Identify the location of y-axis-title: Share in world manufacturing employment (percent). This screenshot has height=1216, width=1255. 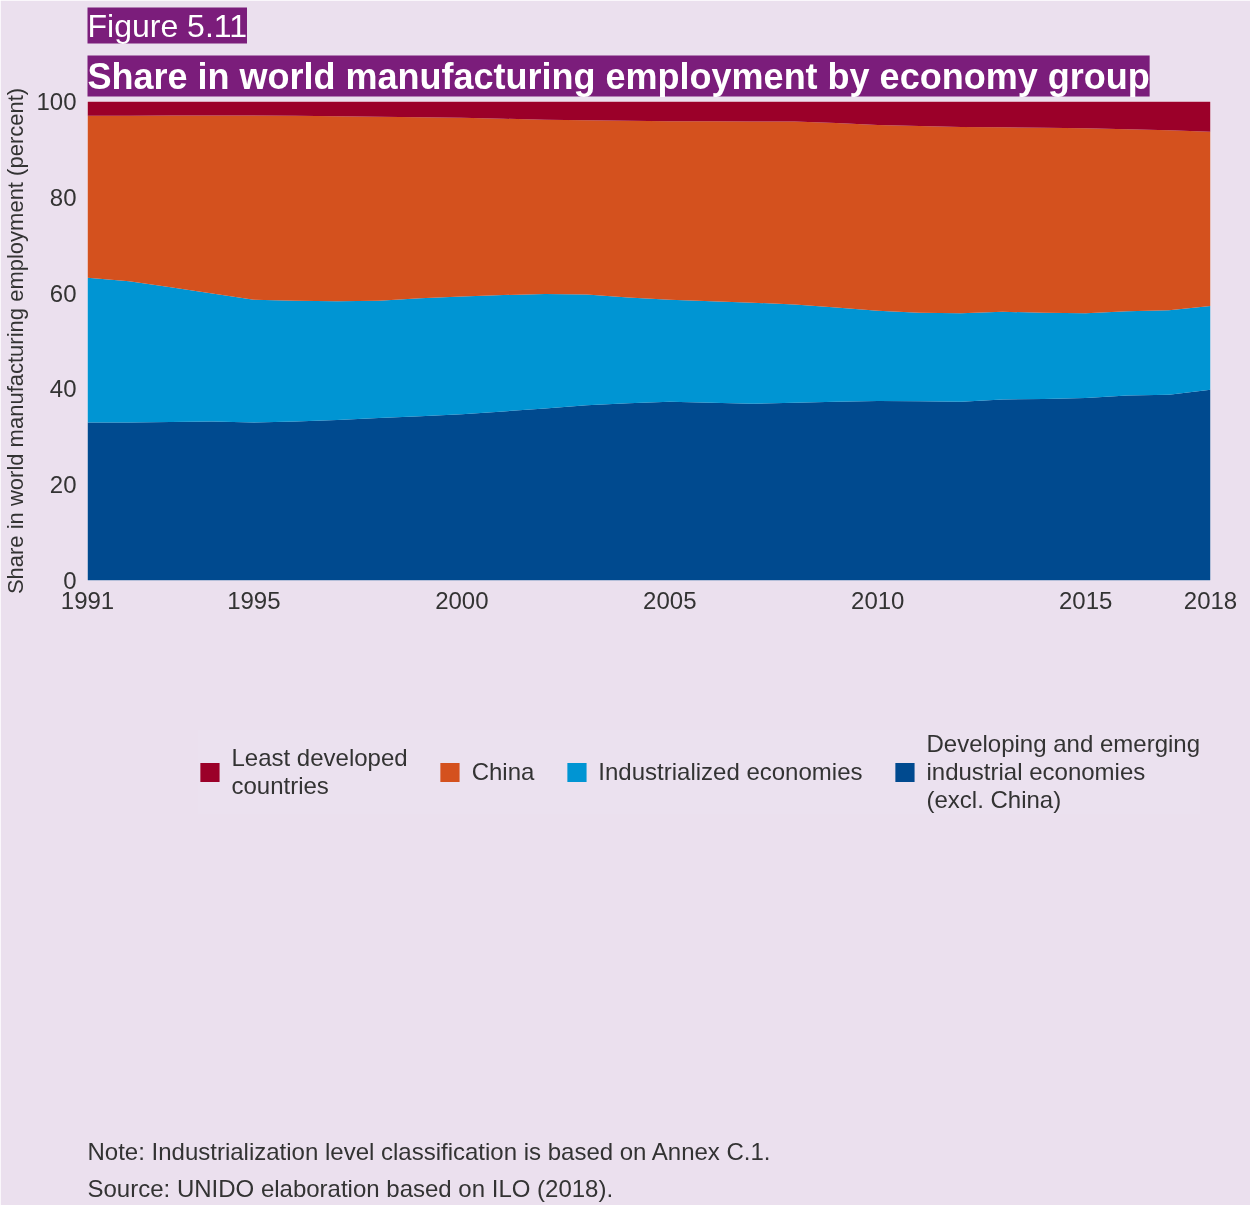
(16, 341).